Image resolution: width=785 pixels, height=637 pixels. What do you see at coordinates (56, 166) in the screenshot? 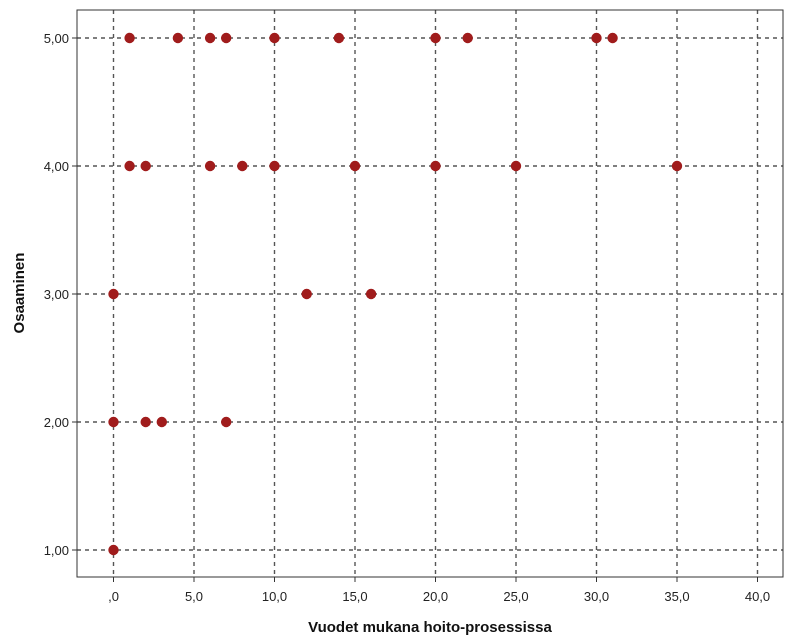
I see `y-tick-label: 4,00` at bounding box center [56, 166].